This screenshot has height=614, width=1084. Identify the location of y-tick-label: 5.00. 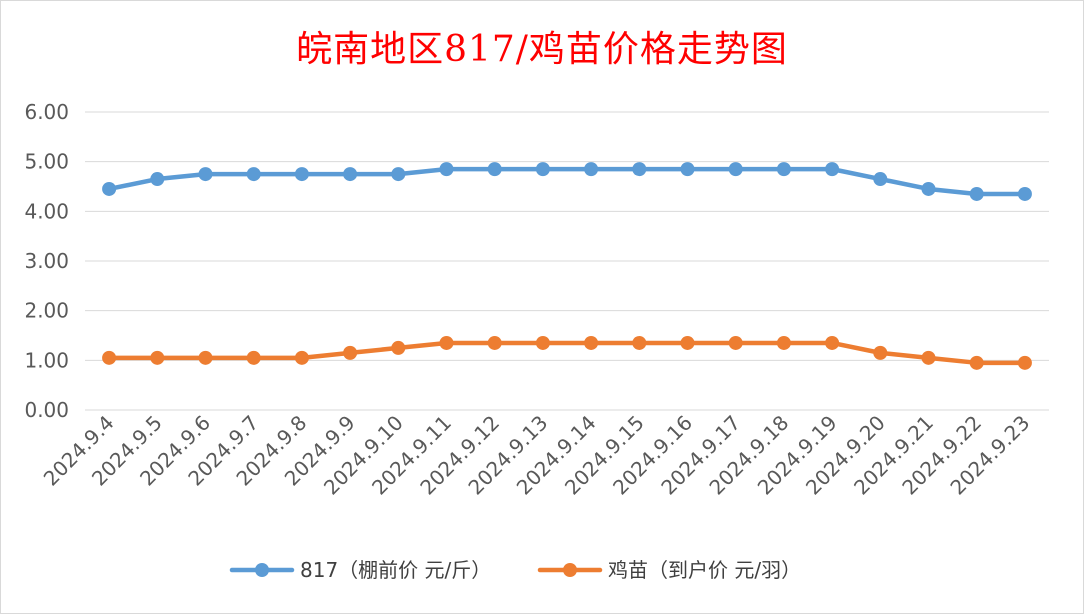
(46, 162).